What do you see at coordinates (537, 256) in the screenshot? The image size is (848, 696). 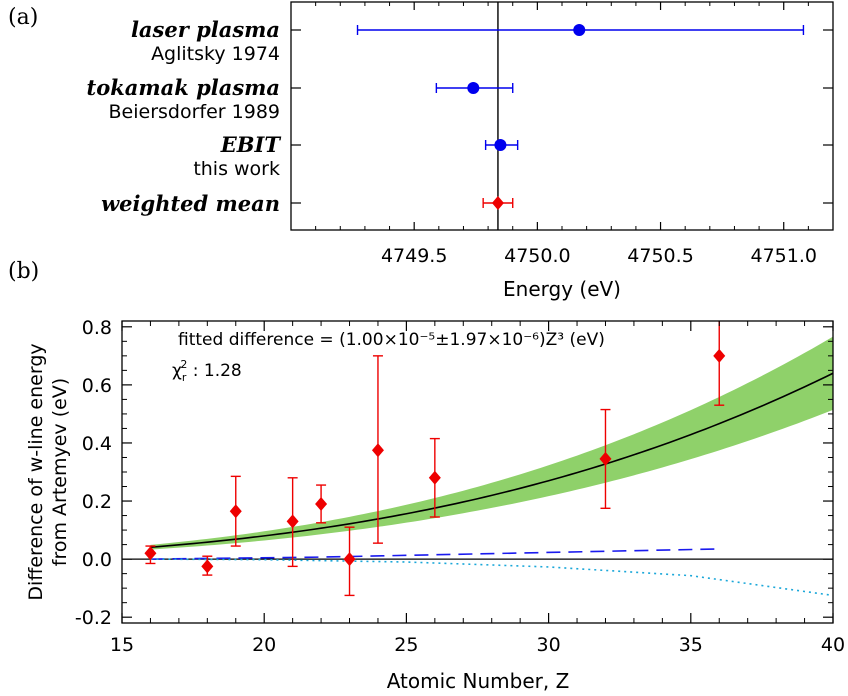 I see `x-tick-label: 4750.0` at bounding box center [537, 256].